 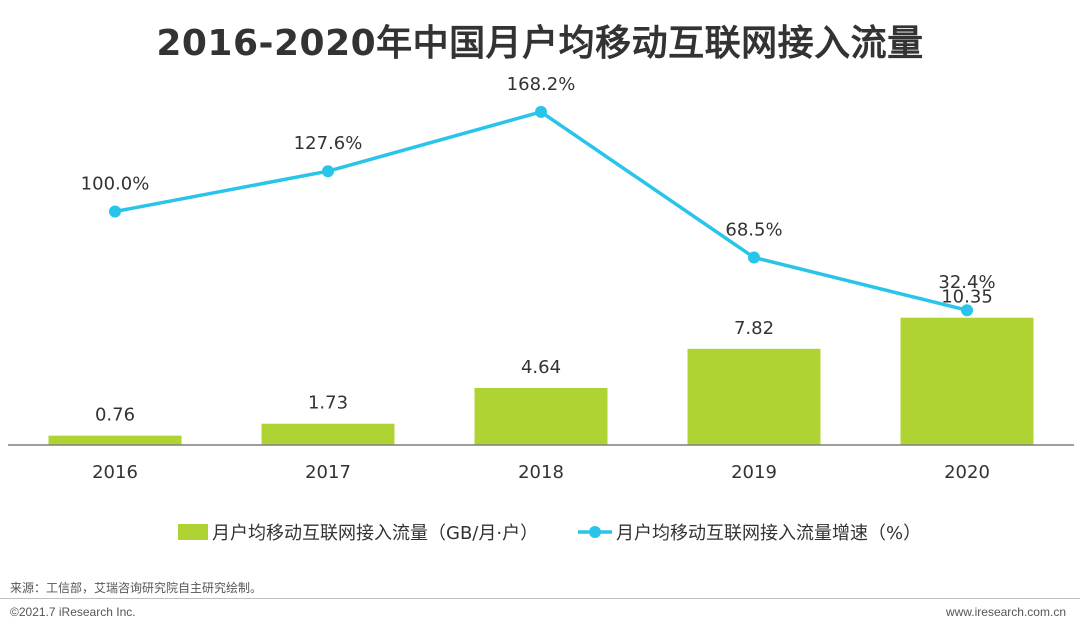 What do you see at coordinates (1005, 612) in the screenshot?
I see `website-link: www.iresearch.com.cn` at bounding box center [1005, 612].